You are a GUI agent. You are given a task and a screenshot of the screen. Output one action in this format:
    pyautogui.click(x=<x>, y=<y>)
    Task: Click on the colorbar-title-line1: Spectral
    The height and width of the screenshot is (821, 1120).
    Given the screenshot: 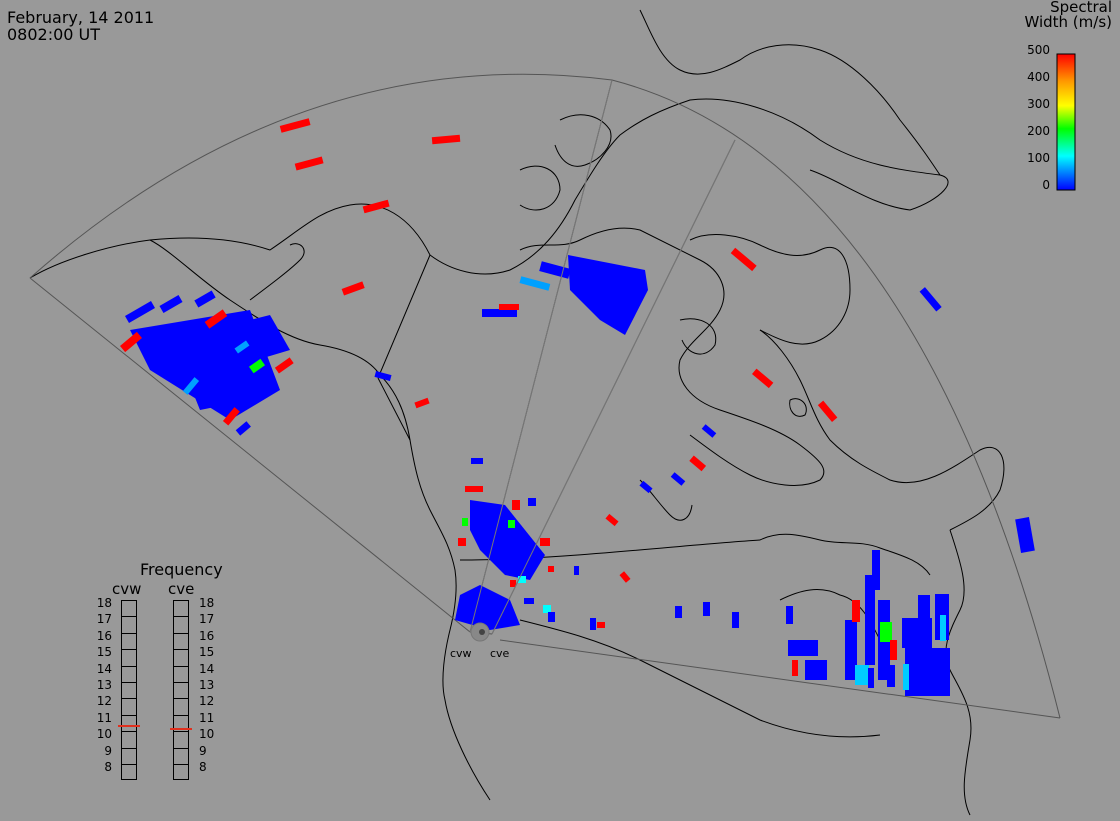 What is the action you would take?
    pyautogui.click(x=1081, y=8)
    